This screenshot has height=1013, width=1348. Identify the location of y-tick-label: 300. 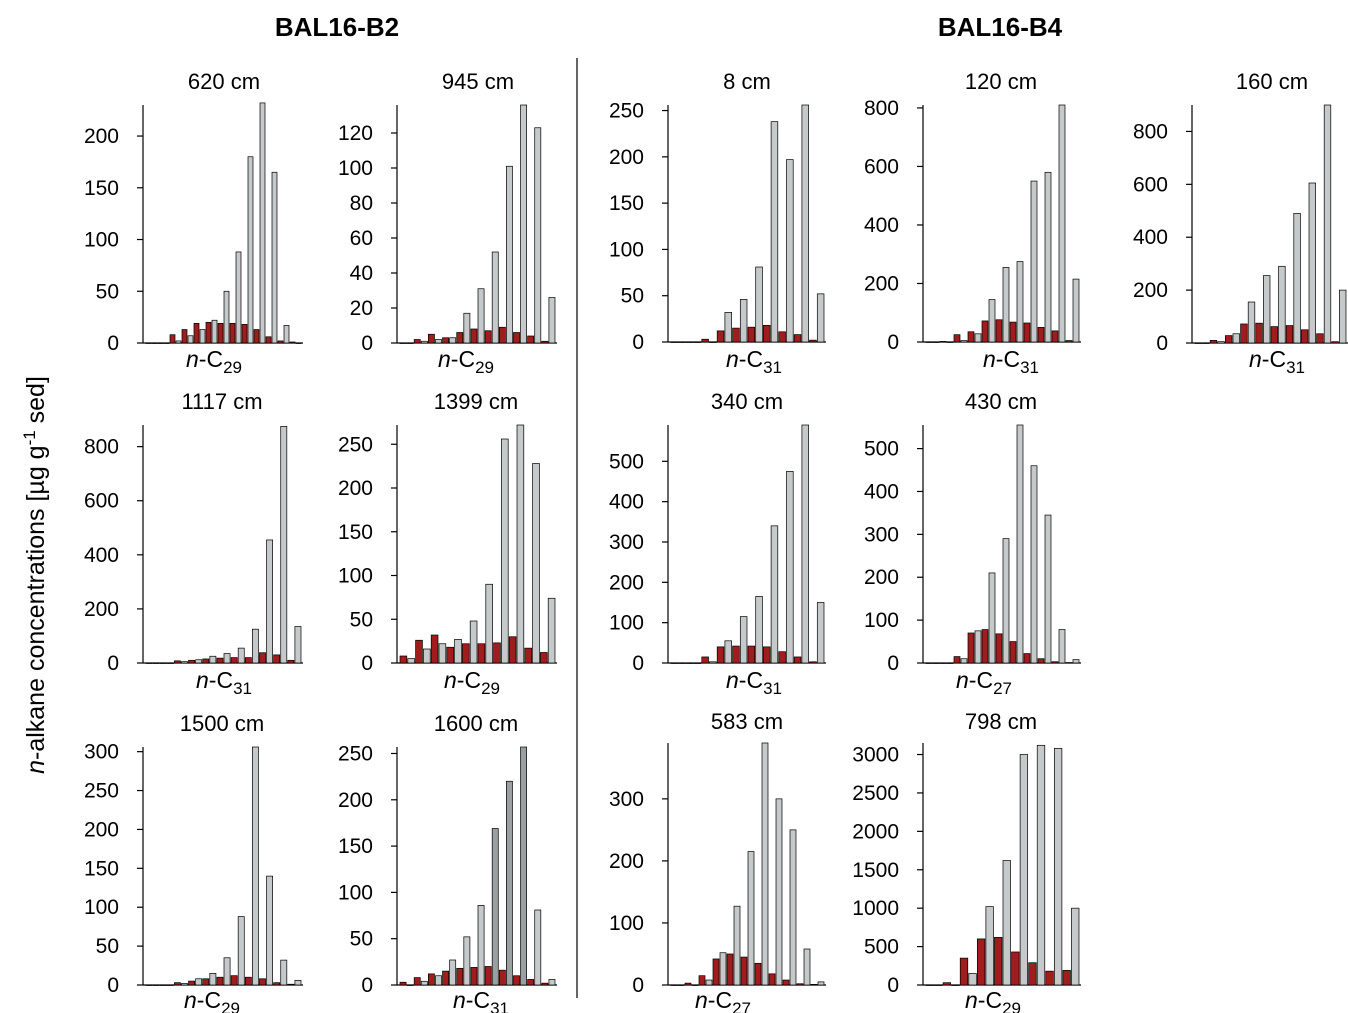
(101, 752).